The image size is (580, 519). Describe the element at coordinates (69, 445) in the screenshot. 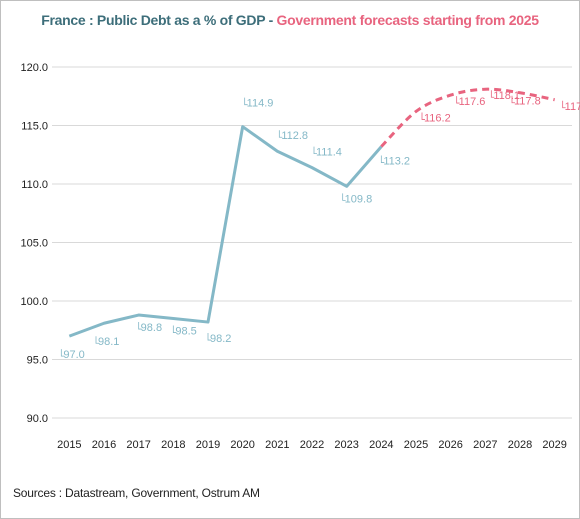

I see `x-tick-label: 2015` at that location.